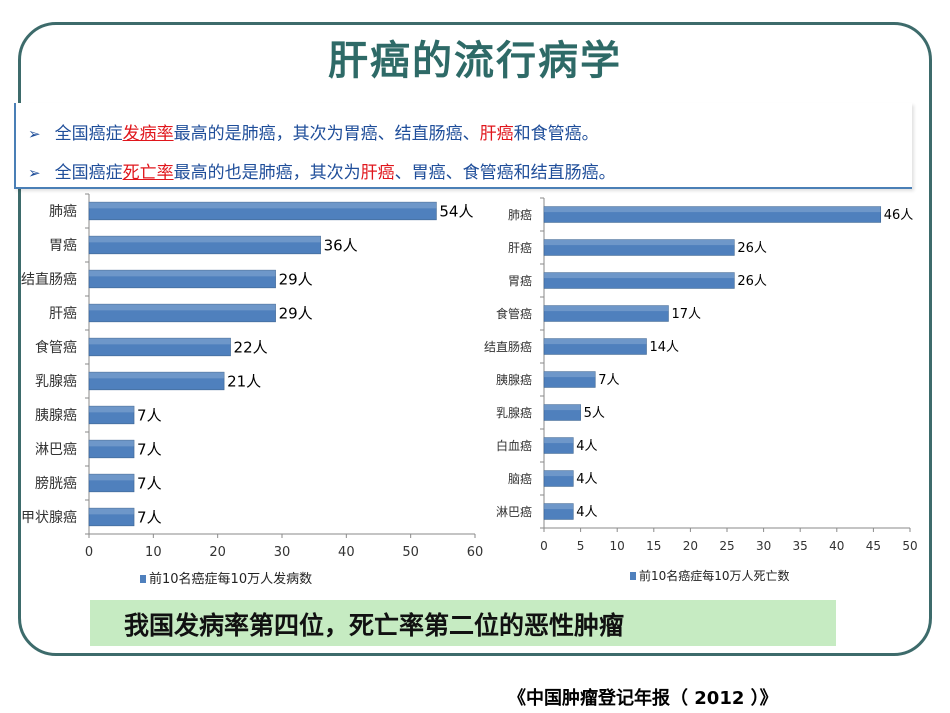 The image size is (950, 713). I want to click on bullet-mortality: ➢ 全国癌症死亡率最高的也是肺癌，其次为肝癌、胃癌、食管癌和结直肠癌。, so click(322, 170).